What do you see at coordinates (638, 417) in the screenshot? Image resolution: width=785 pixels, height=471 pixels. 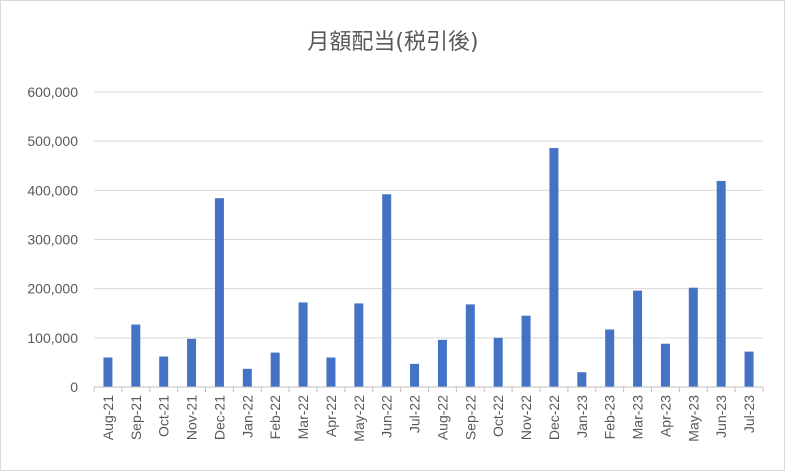 I see `x-tick-label: Mar-23` at bounding box center [638, 417].